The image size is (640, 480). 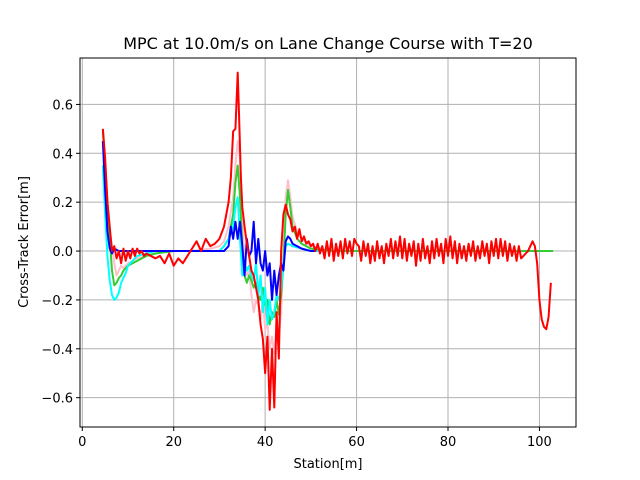 I want to click on x-axis-label: Station[m], so click(x=327, y=464).